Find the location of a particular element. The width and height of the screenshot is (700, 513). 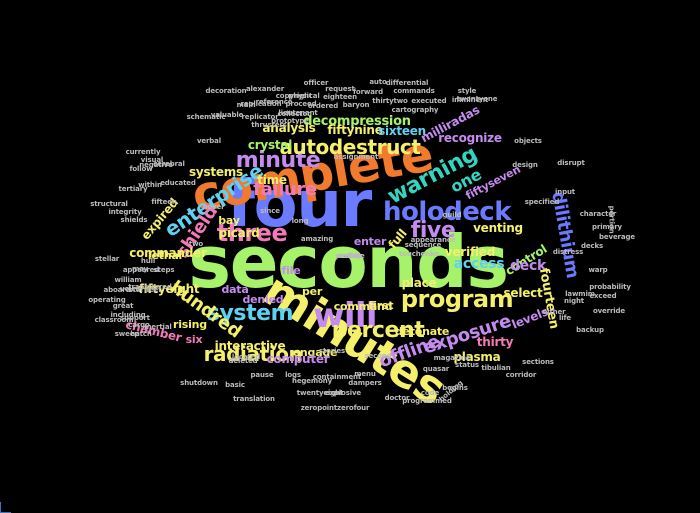

cloud-word: interactive is located at coordinates (250, 346).